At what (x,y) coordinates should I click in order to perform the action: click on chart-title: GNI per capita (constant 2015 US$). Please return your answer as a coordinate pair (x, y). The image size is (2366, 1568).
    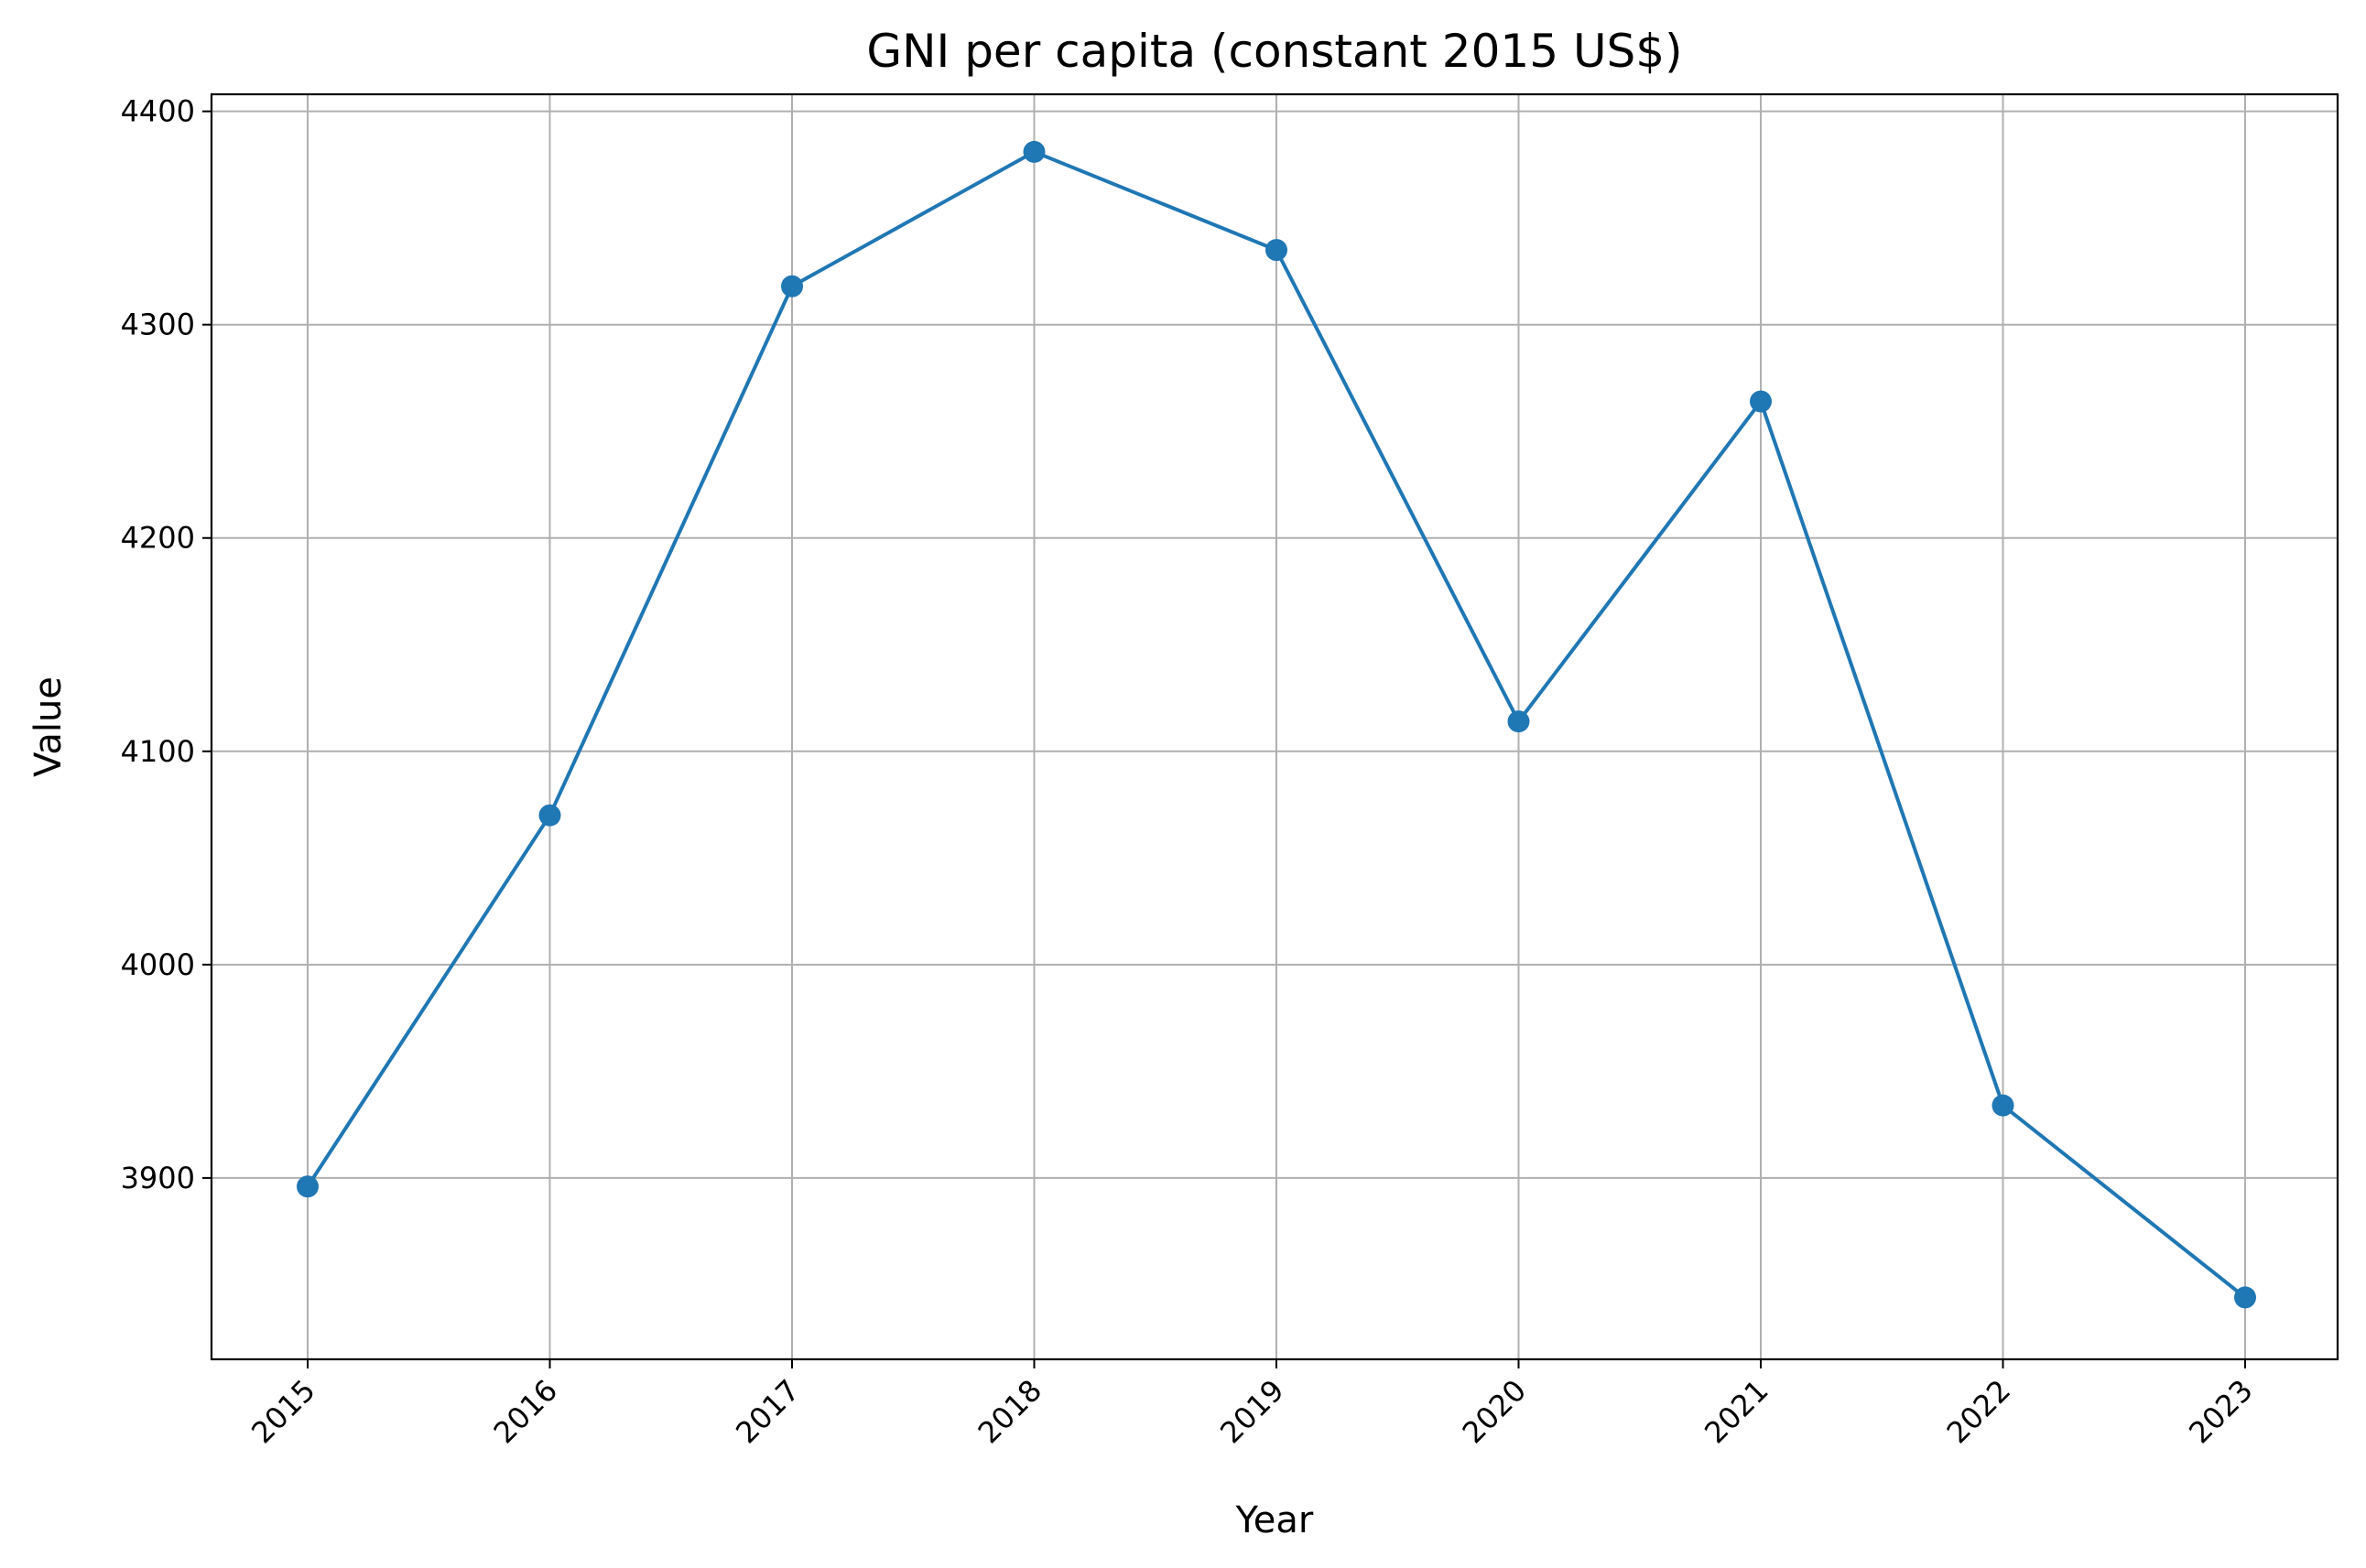
    Looking at the image, I should click on (1274, 51).